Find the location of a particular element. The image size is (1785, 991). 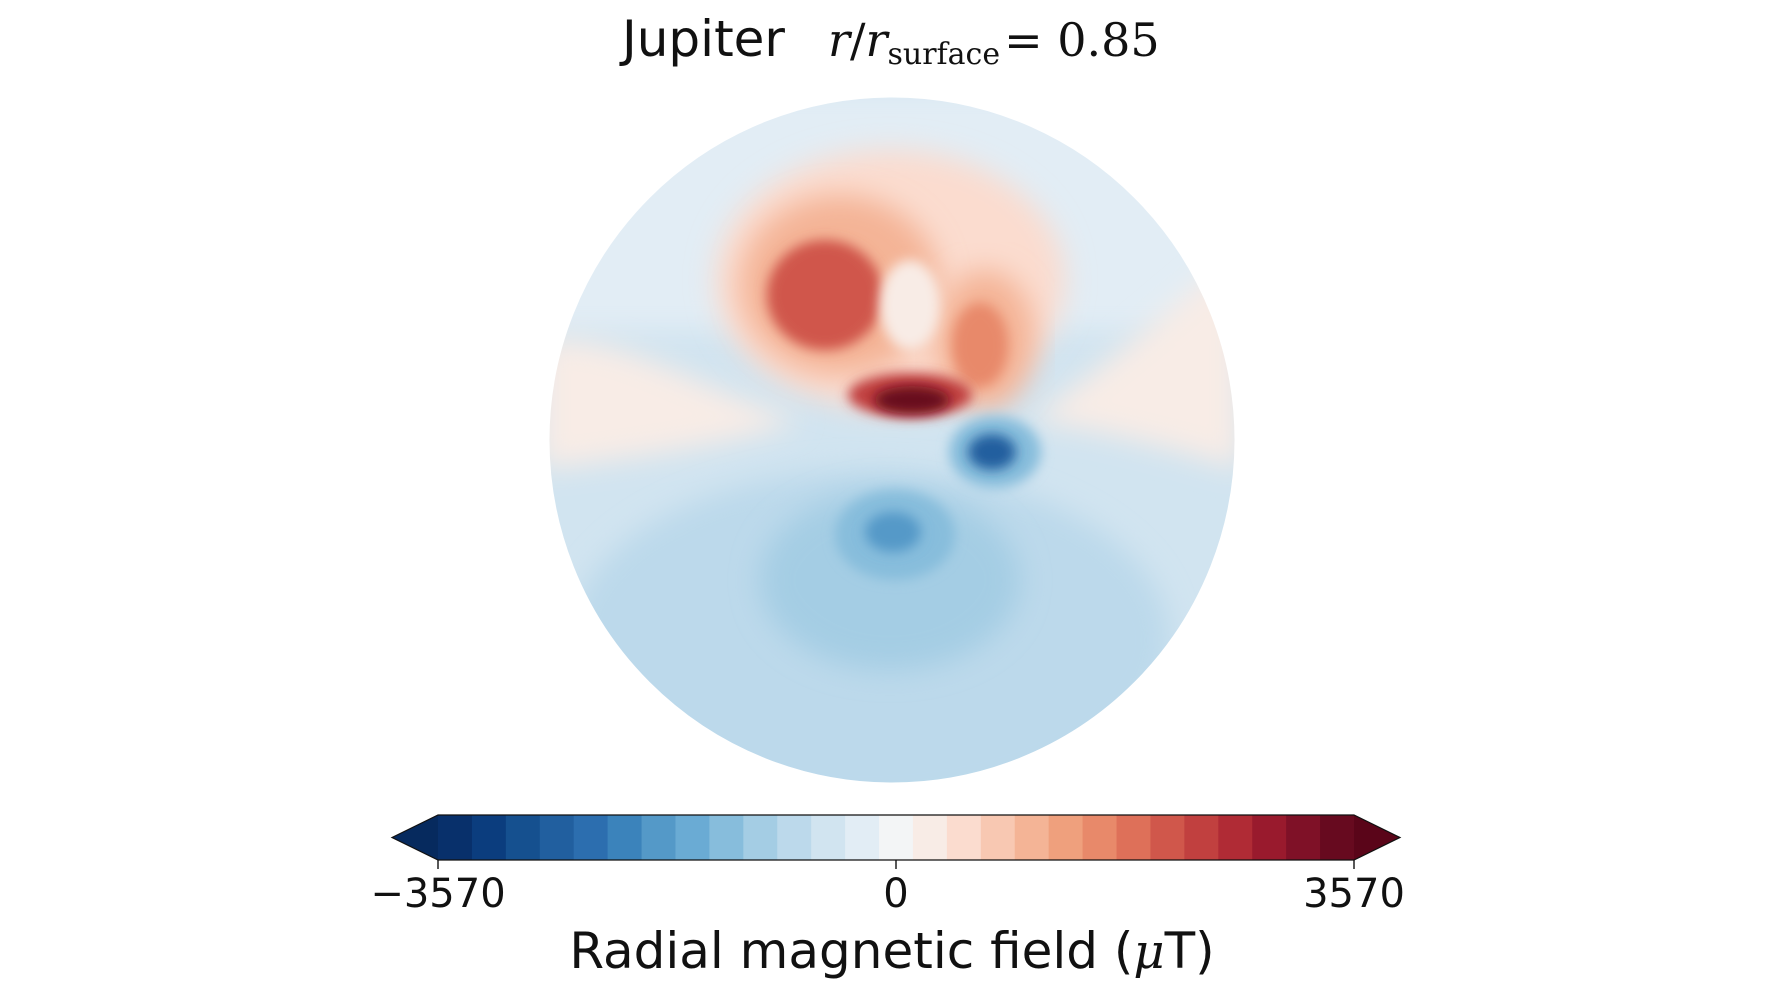

colorbar-extend-max is located at coordinates (1377, 837).